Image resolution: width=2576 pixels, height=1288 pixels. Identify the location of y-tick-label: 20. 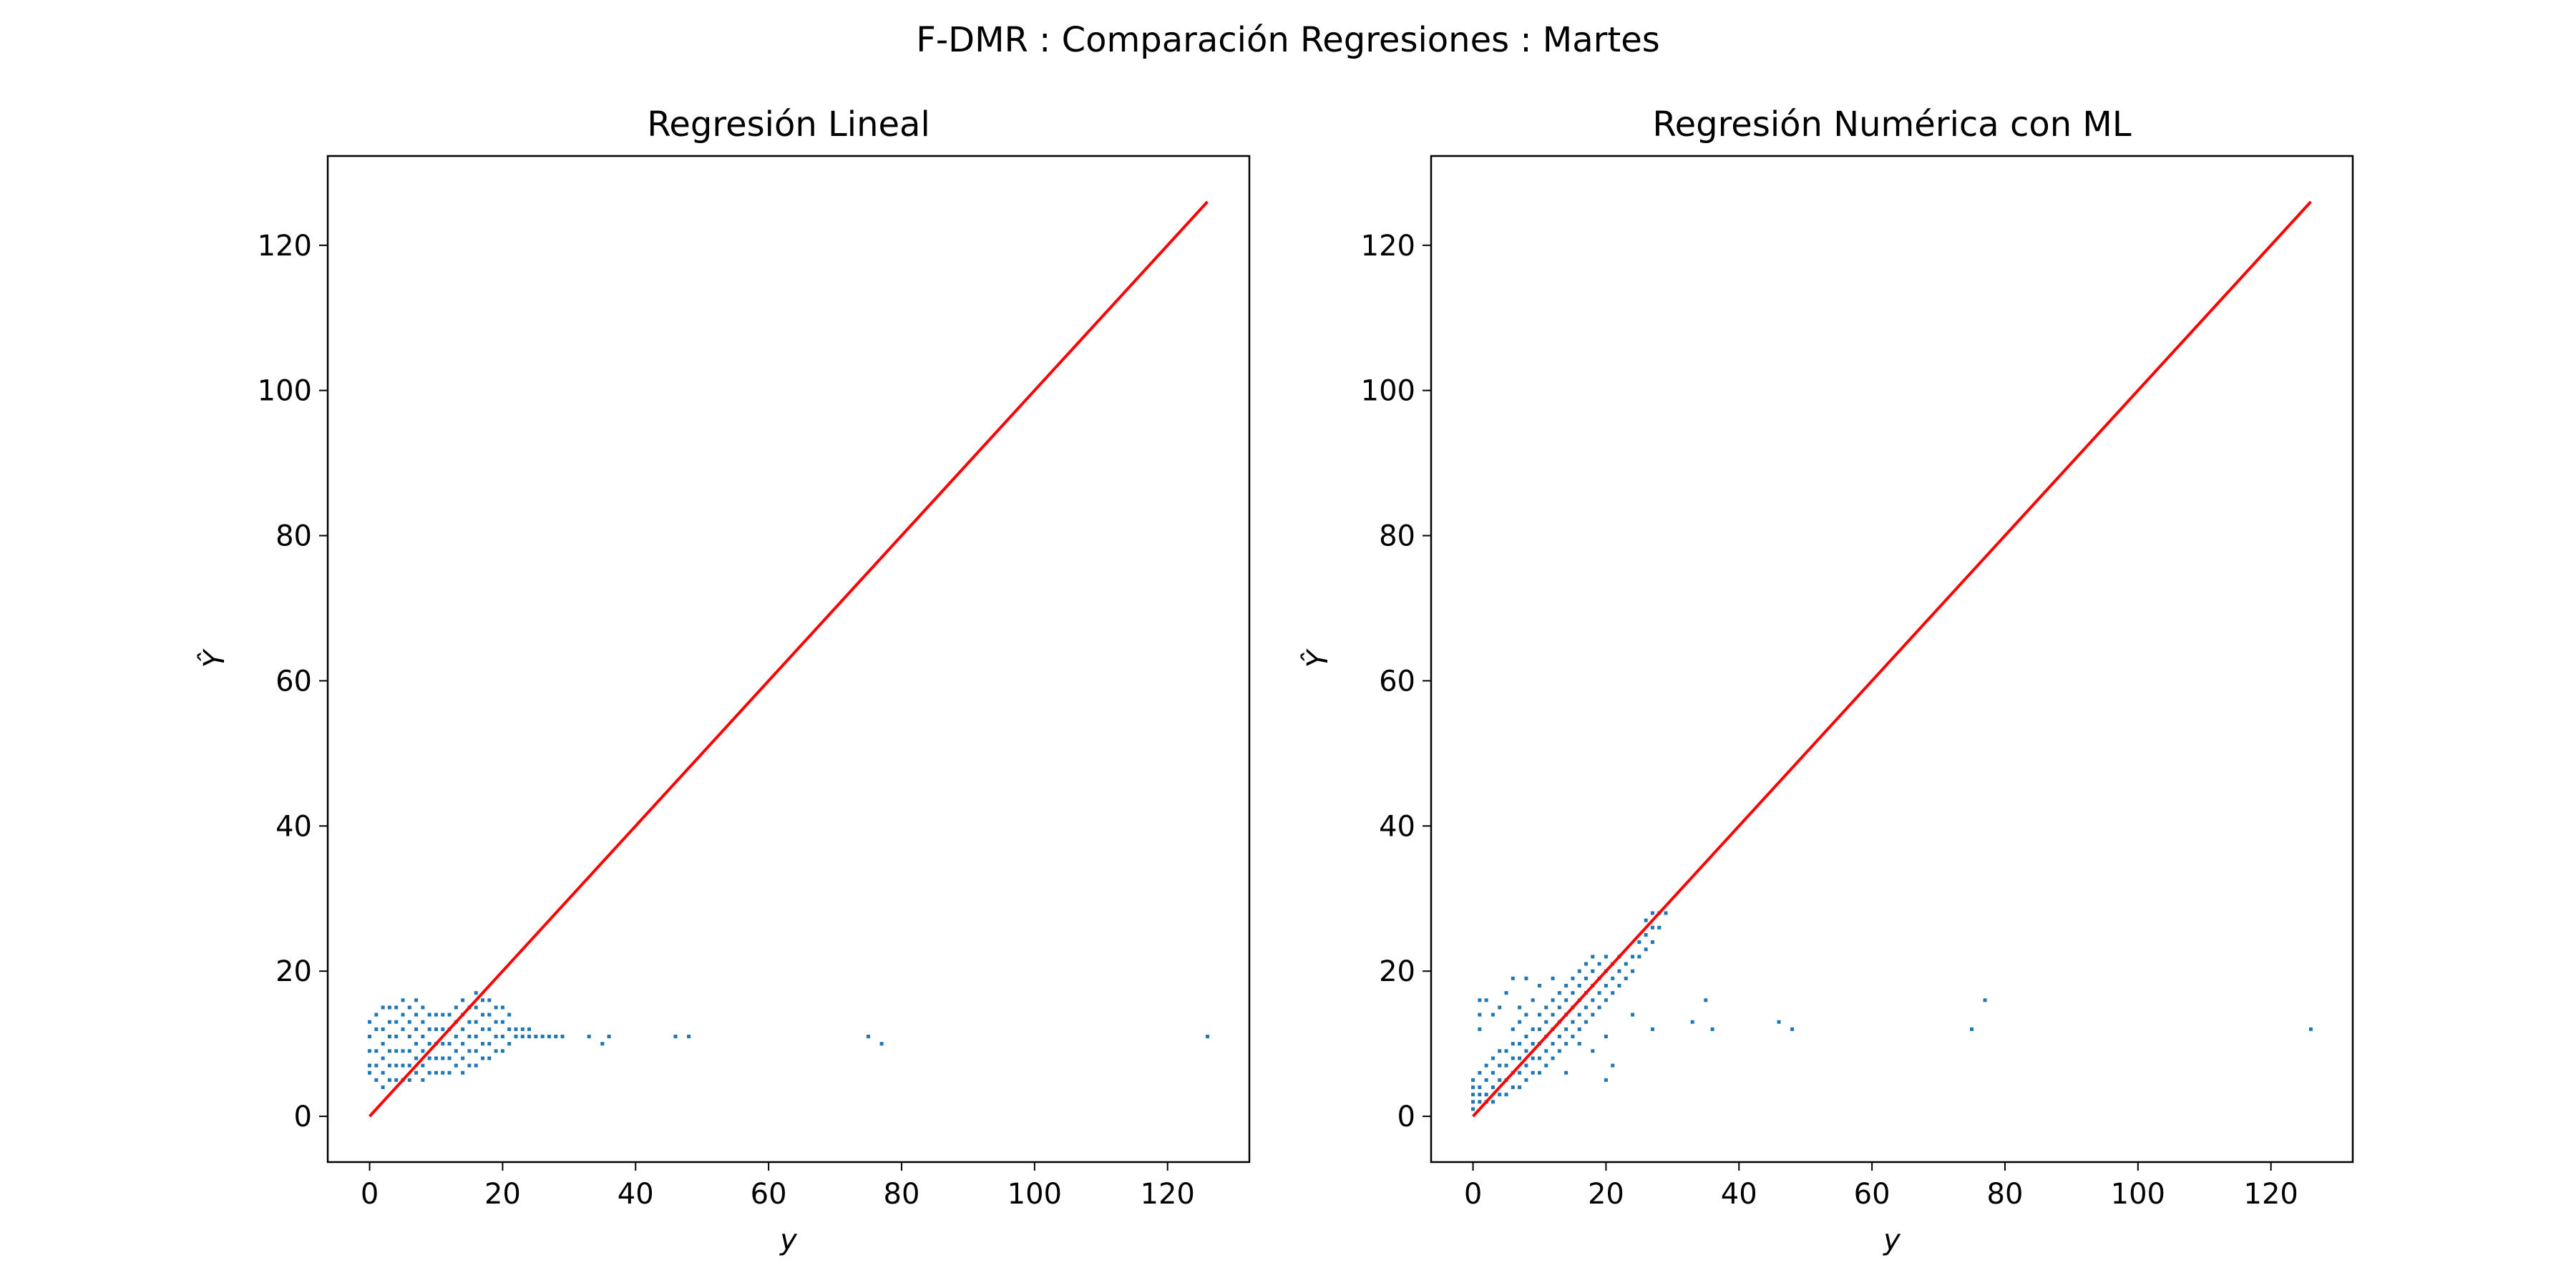
(293, 971).